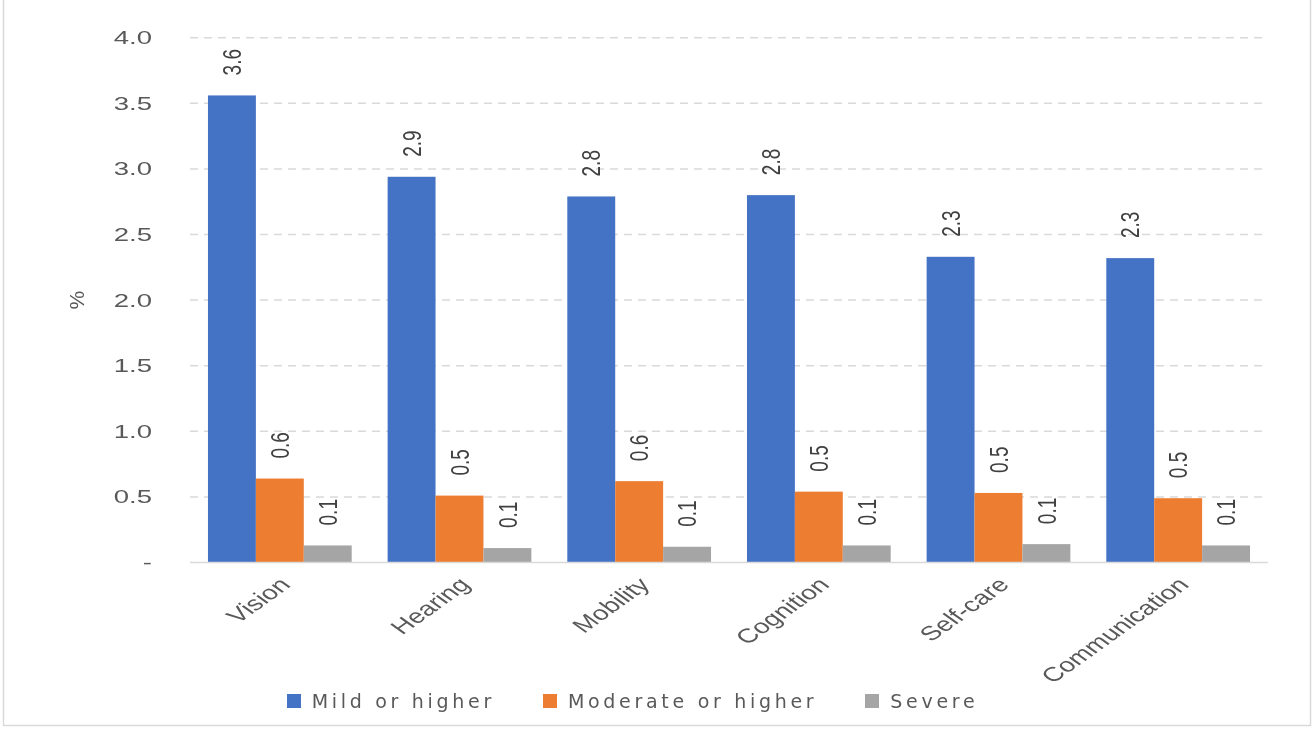  What do you see at coordinates (231, 62) in the screenshot?
I see `data-label: 3.6` at bounding box center [231, 62].